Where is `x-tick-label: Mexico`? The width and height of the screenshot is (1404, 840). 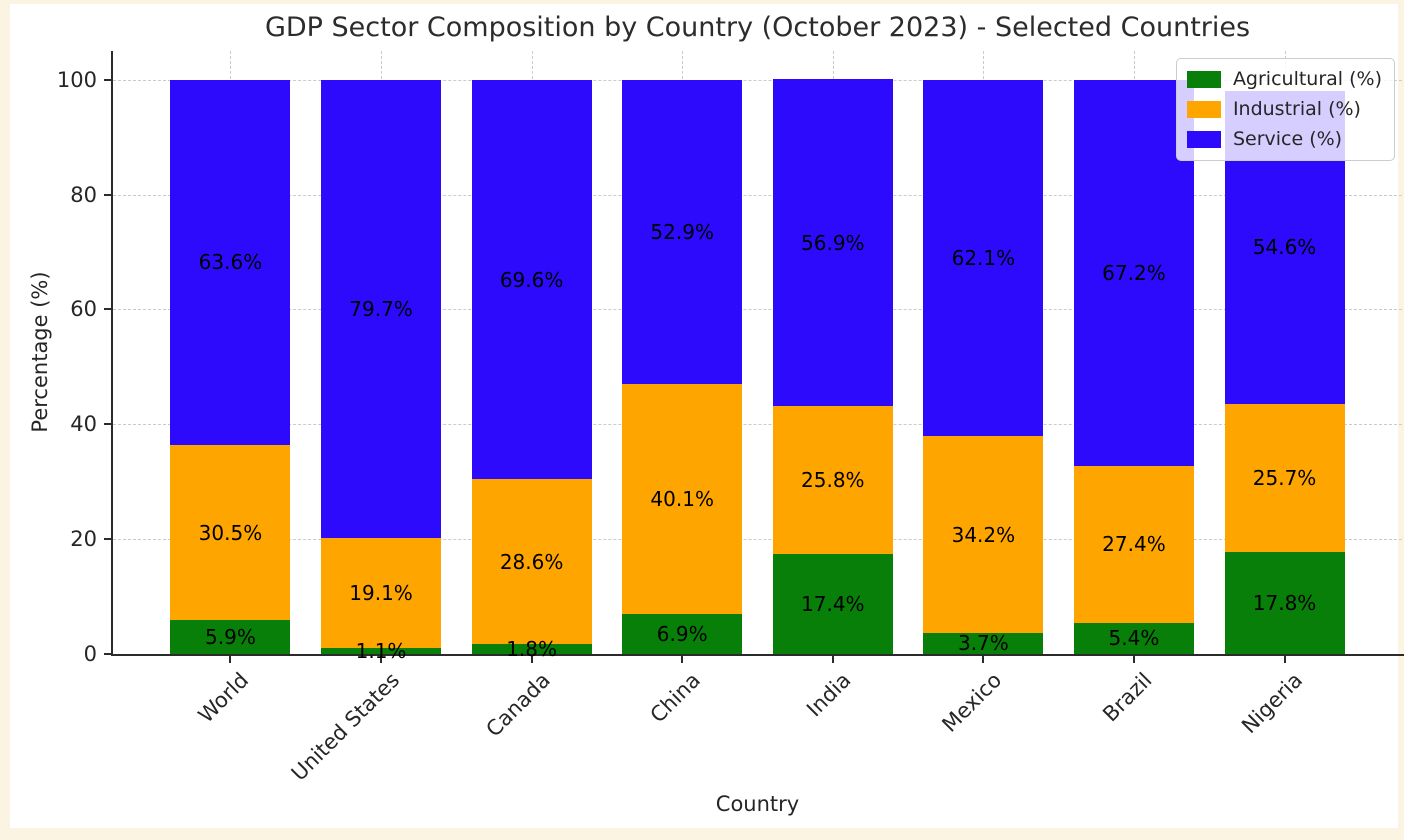 x-tick-label: Mexico is located at coordinates (972, 702).